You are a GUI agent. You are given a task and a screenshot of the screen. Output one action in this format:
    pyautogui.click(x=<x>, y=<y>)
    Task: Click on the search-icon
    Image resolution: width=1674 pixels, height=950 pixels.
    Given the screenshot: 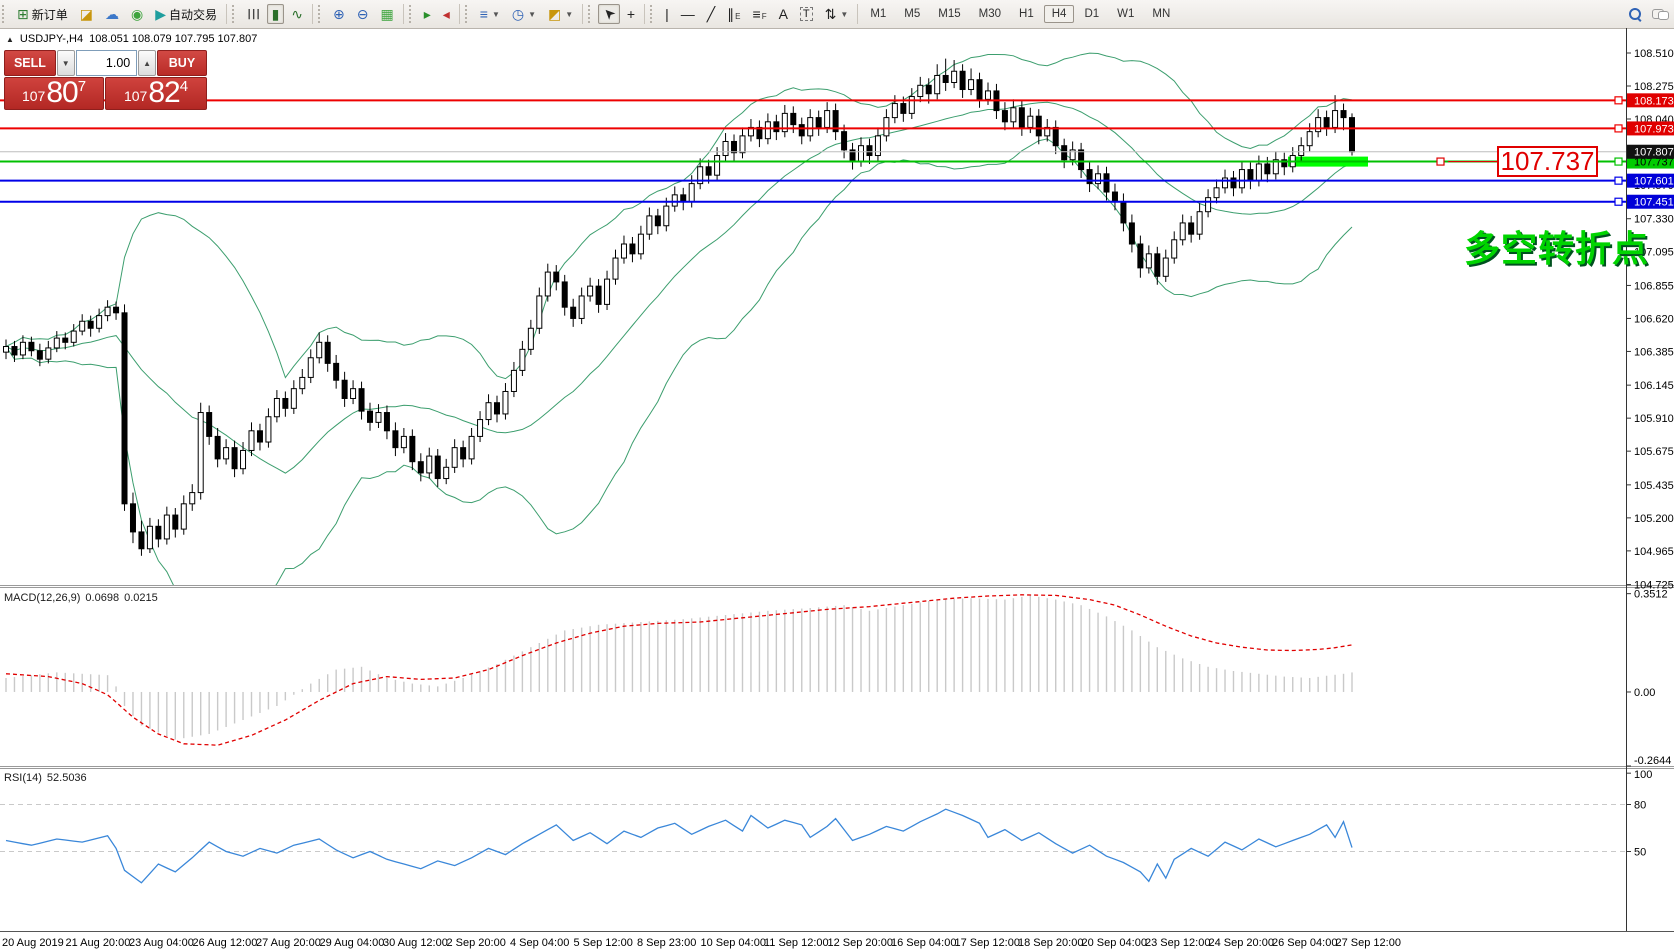 What is the action you would take?
    pyautogui.click(x=1635, y=14)
    